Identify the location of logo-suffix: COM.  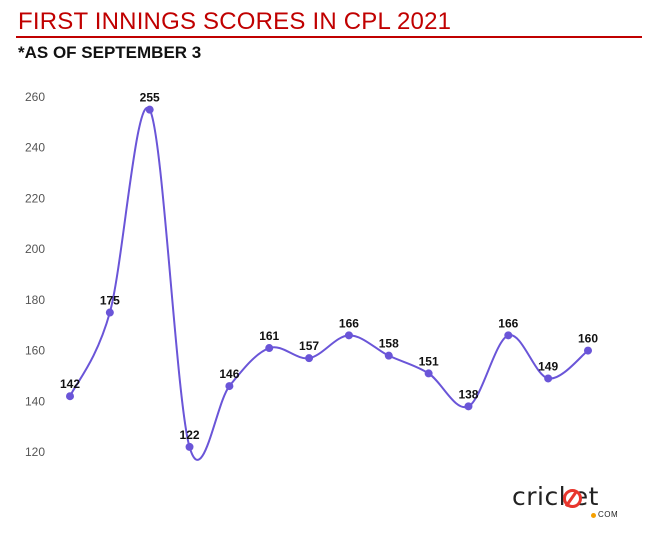
(608, 514).